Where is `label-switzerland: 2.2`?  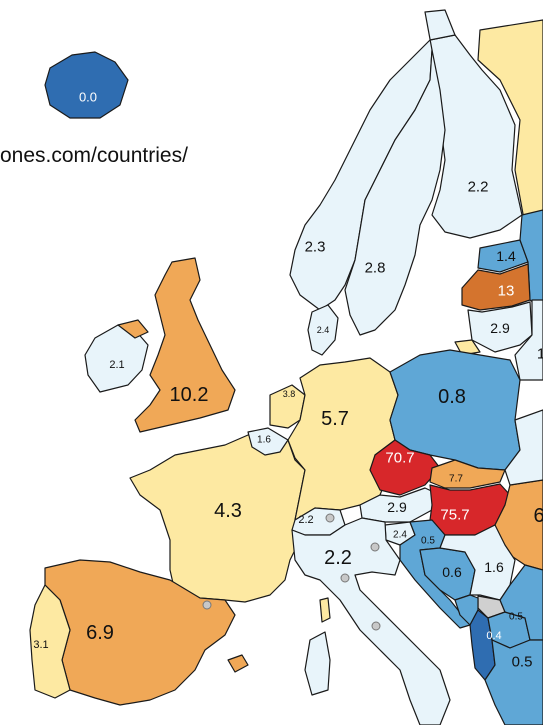
label-switzerland: 2.2 is located at coordinates (305, 520).